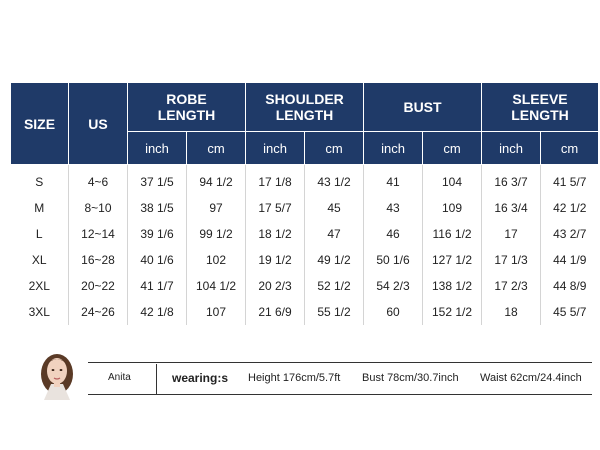 The width and height of the screenshot is (600, 450). What do you see at coordinates (275, 179) in the screenshot?
I see `measurement-cell: 17 1/8` at bounding box center [275, 179].